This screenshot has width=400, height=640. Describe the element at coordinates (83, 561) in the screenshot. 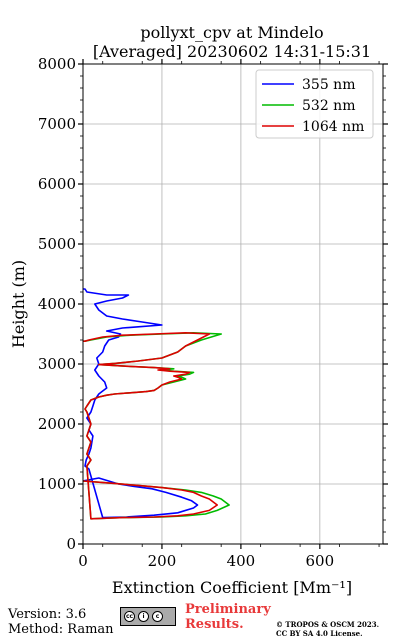

I see `x-tick-label: 0` at that location.